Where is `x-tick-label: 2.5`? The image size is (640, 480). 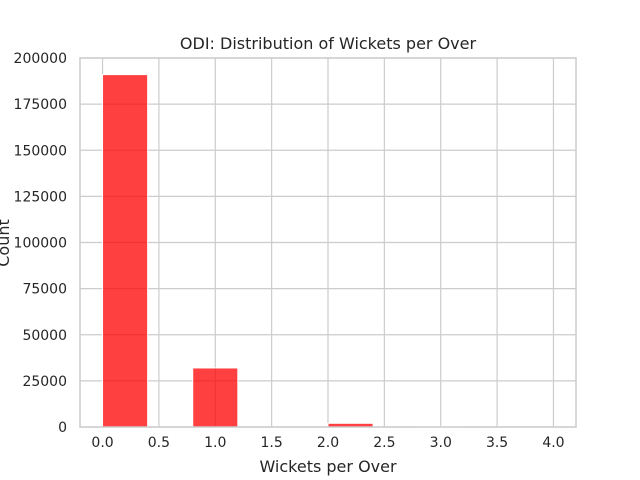
x-tick-label: 2.5 is located at coordinates (384, 443).